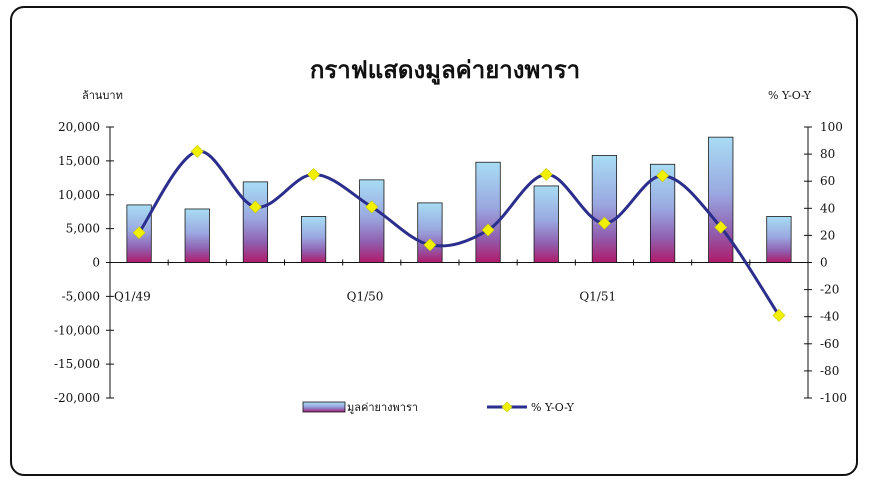  I want to click on y-left-tick-label: 0, so click(96, 263).